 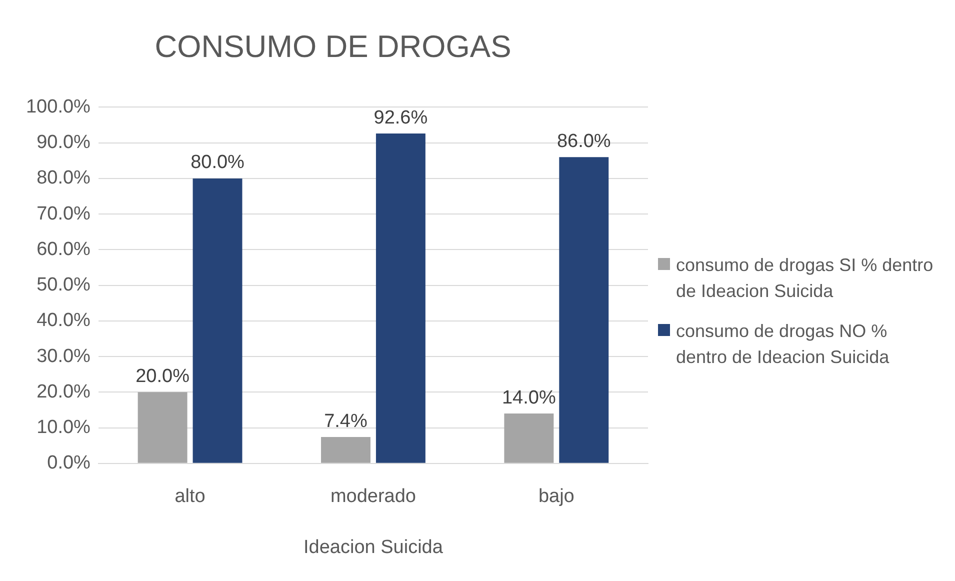 I want to click on chart-title: CONSUMO DE DROGAS, so click(x=333, y=46).